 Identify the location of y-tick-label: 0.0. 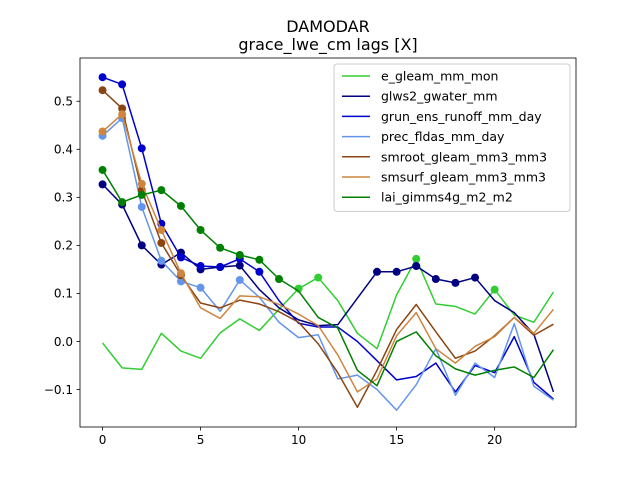
(63, 342).